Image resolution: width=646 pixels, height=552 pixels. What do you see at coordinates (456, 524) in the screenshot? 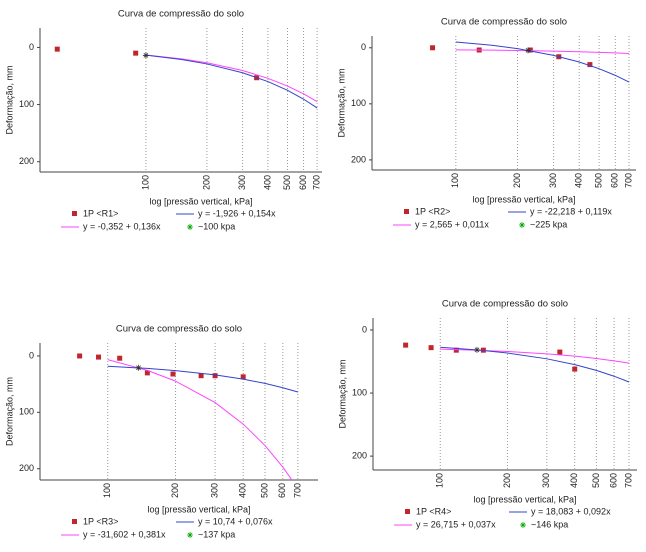
I see `legend-label: y = 26,715 + 0,037x` at bounding box center [456, 524].